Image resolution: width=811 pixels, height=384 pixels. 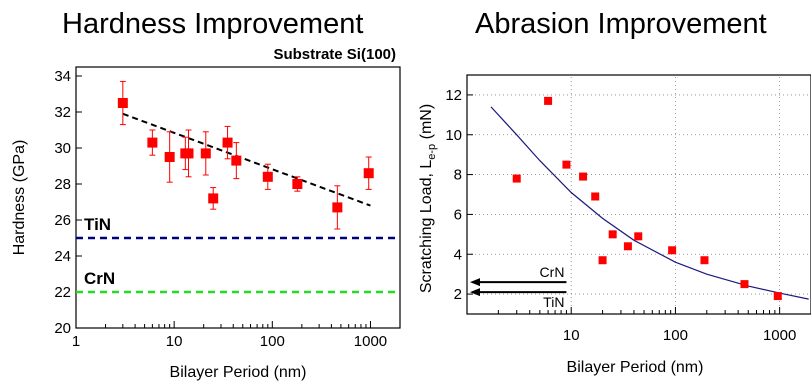 I want to click on abrasion-y-tick-label: 2, so click(x=458, y=294).